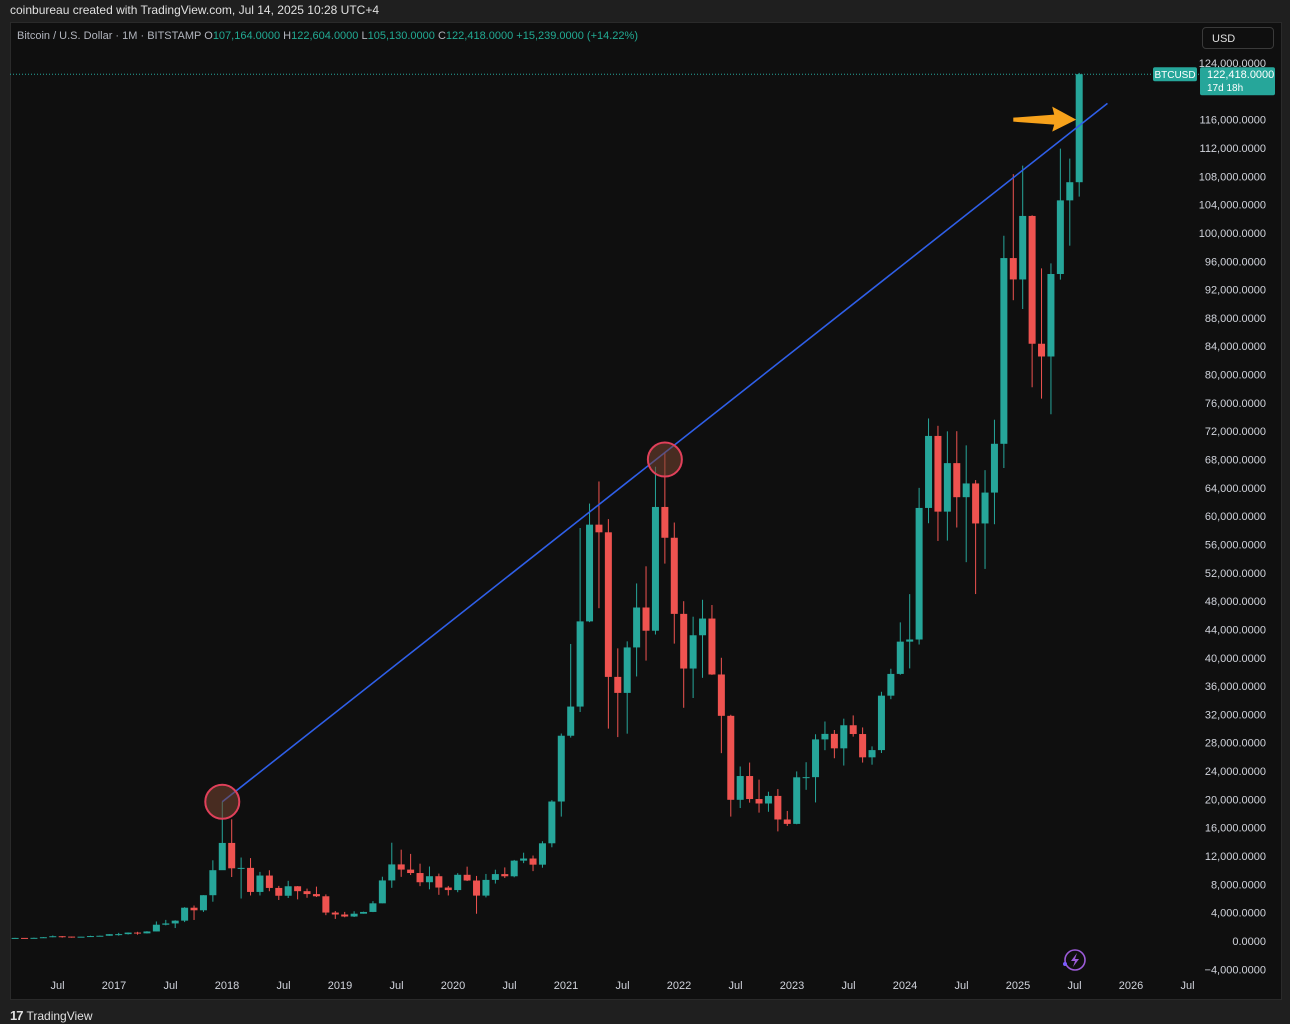 The height and width of the screenshot is (1024, 1290). Describe the element at coordinates (1174, 75) in the screenshot. I see `symbol-badge-text: BTCUSD` at that location.